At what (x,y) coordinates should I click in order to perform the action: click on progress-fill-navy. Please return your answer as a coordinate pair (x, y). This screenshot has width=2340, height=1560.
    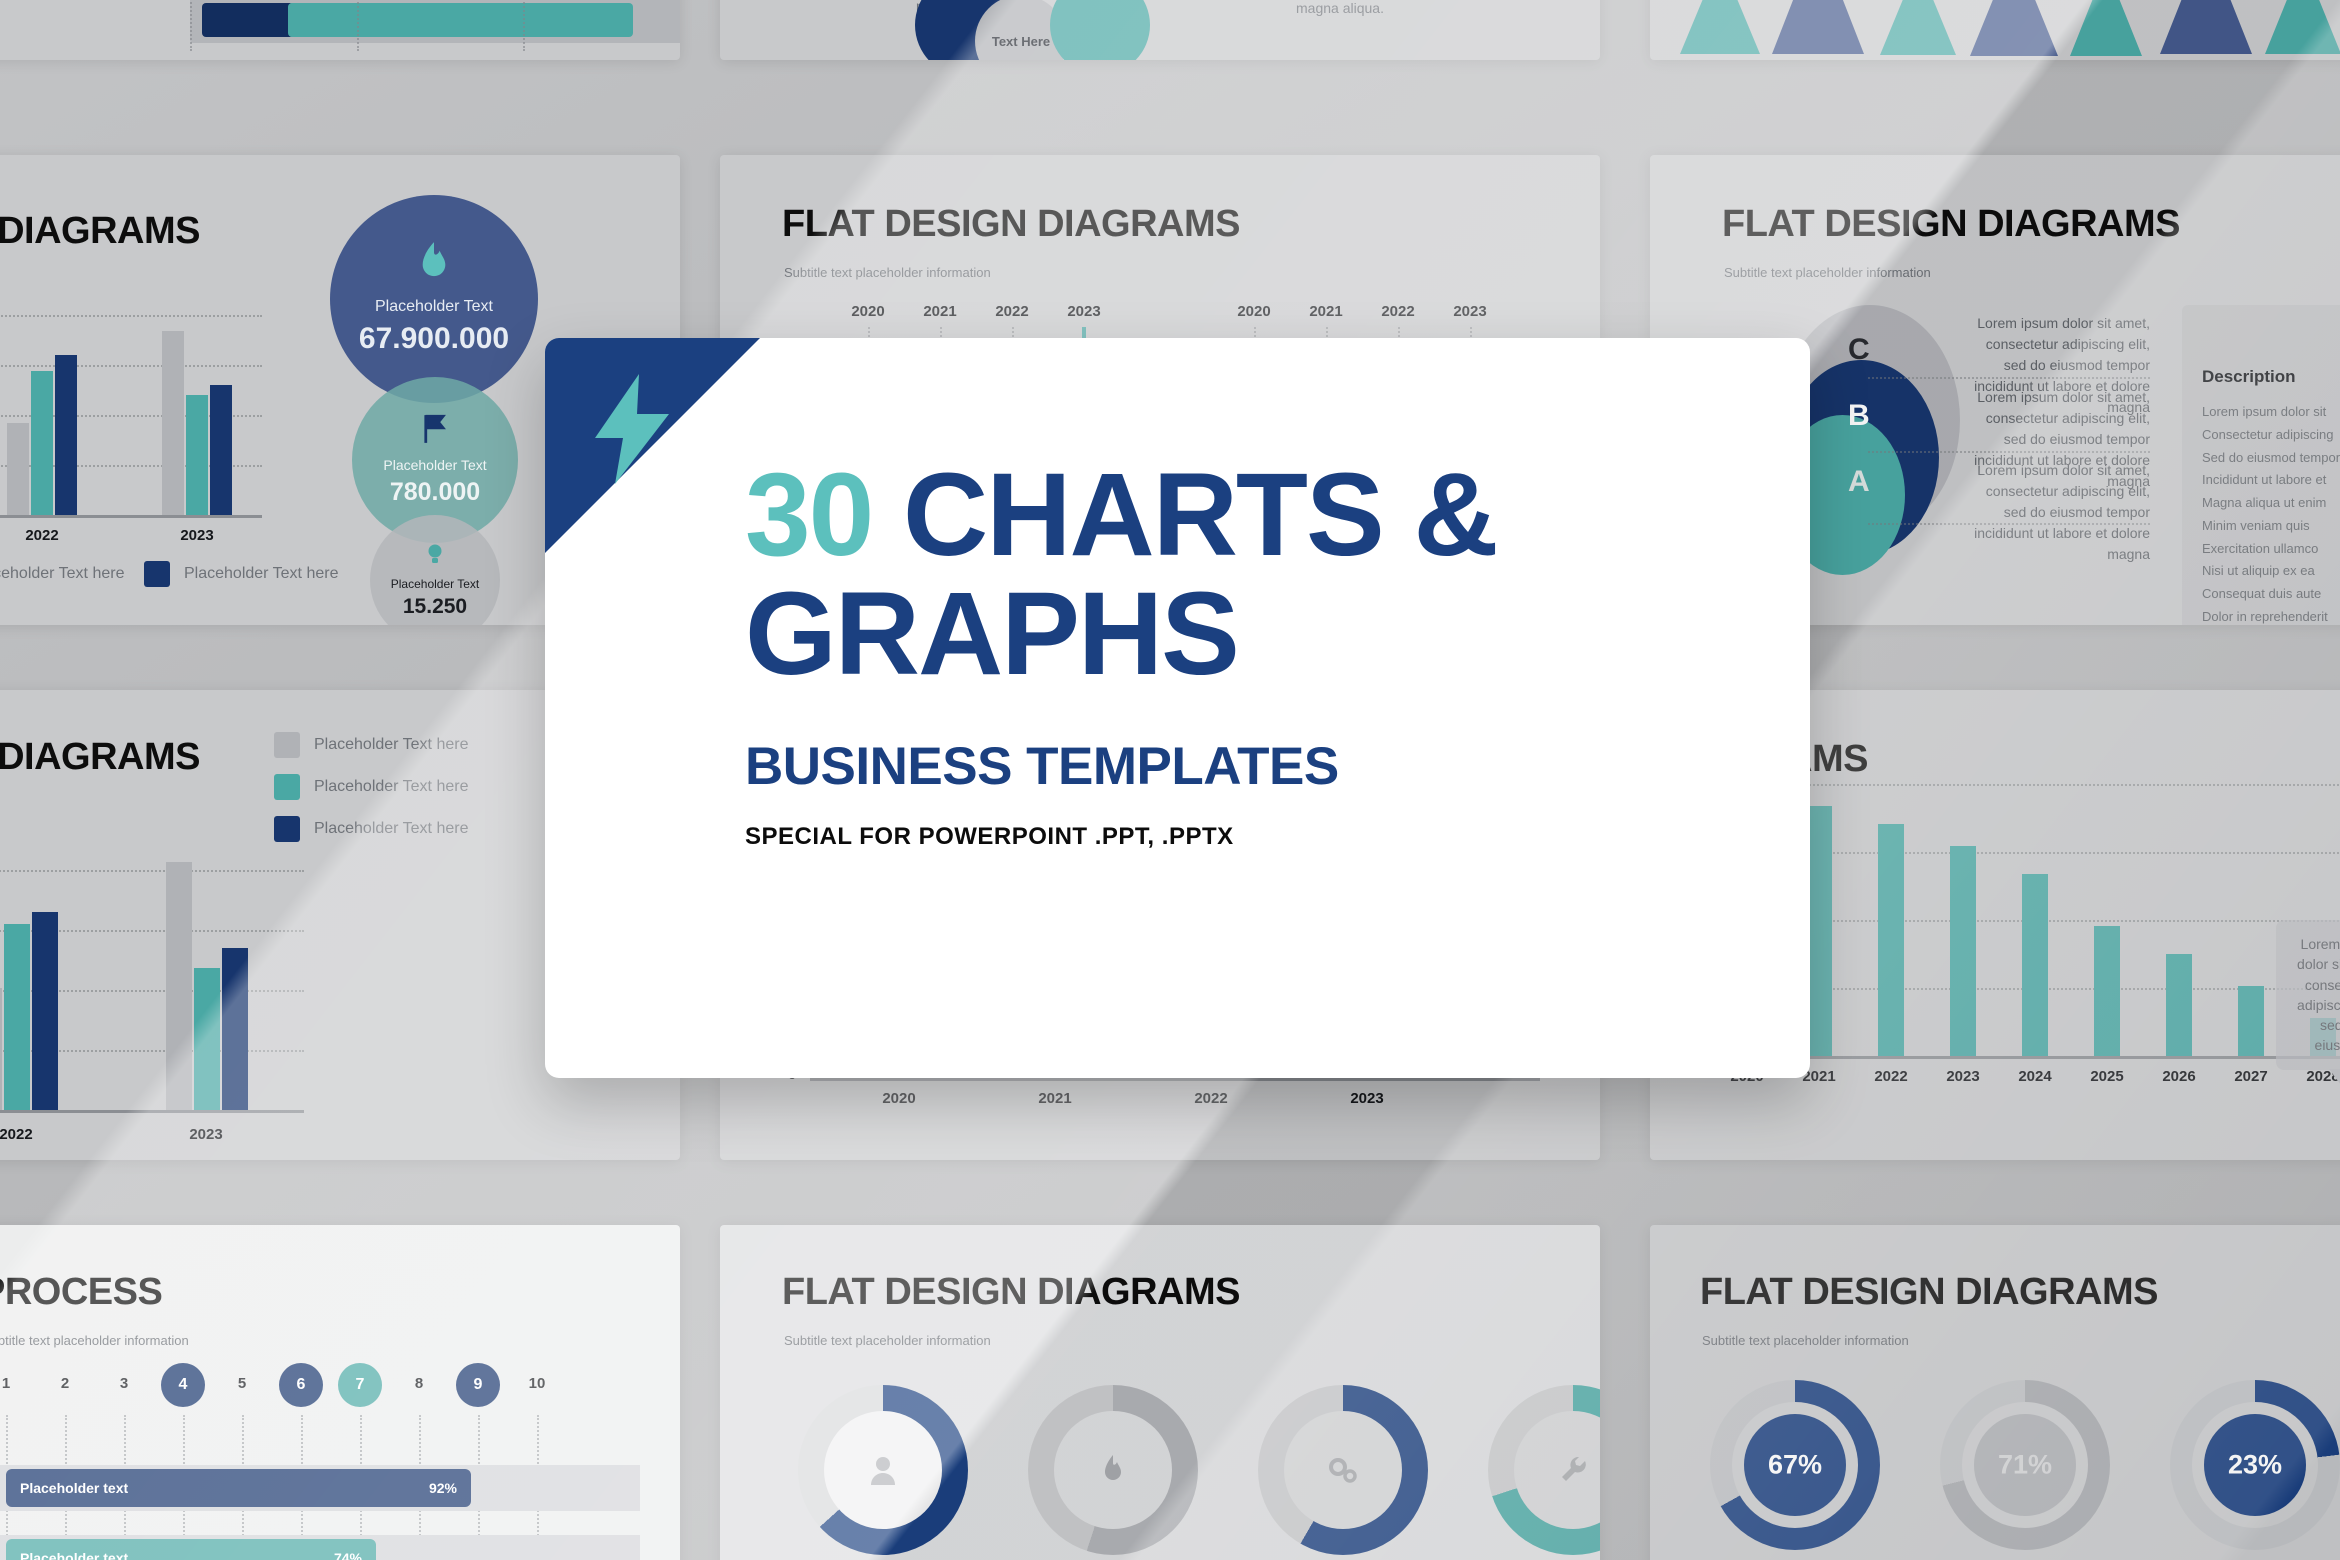
    Looking at the image, I should click on (248, 20).